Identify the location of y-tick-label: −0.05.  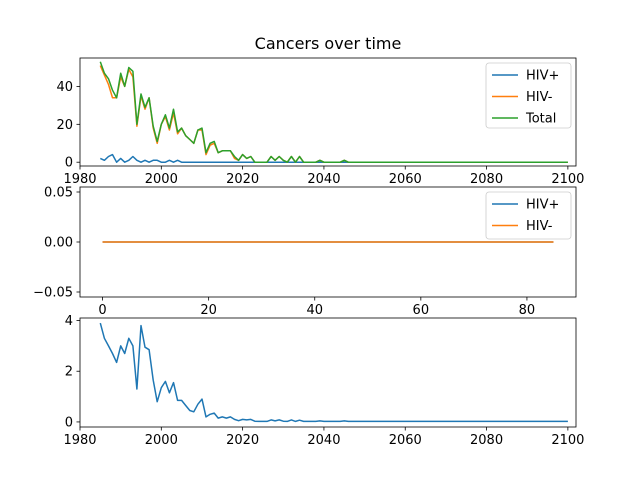
(53, 293).